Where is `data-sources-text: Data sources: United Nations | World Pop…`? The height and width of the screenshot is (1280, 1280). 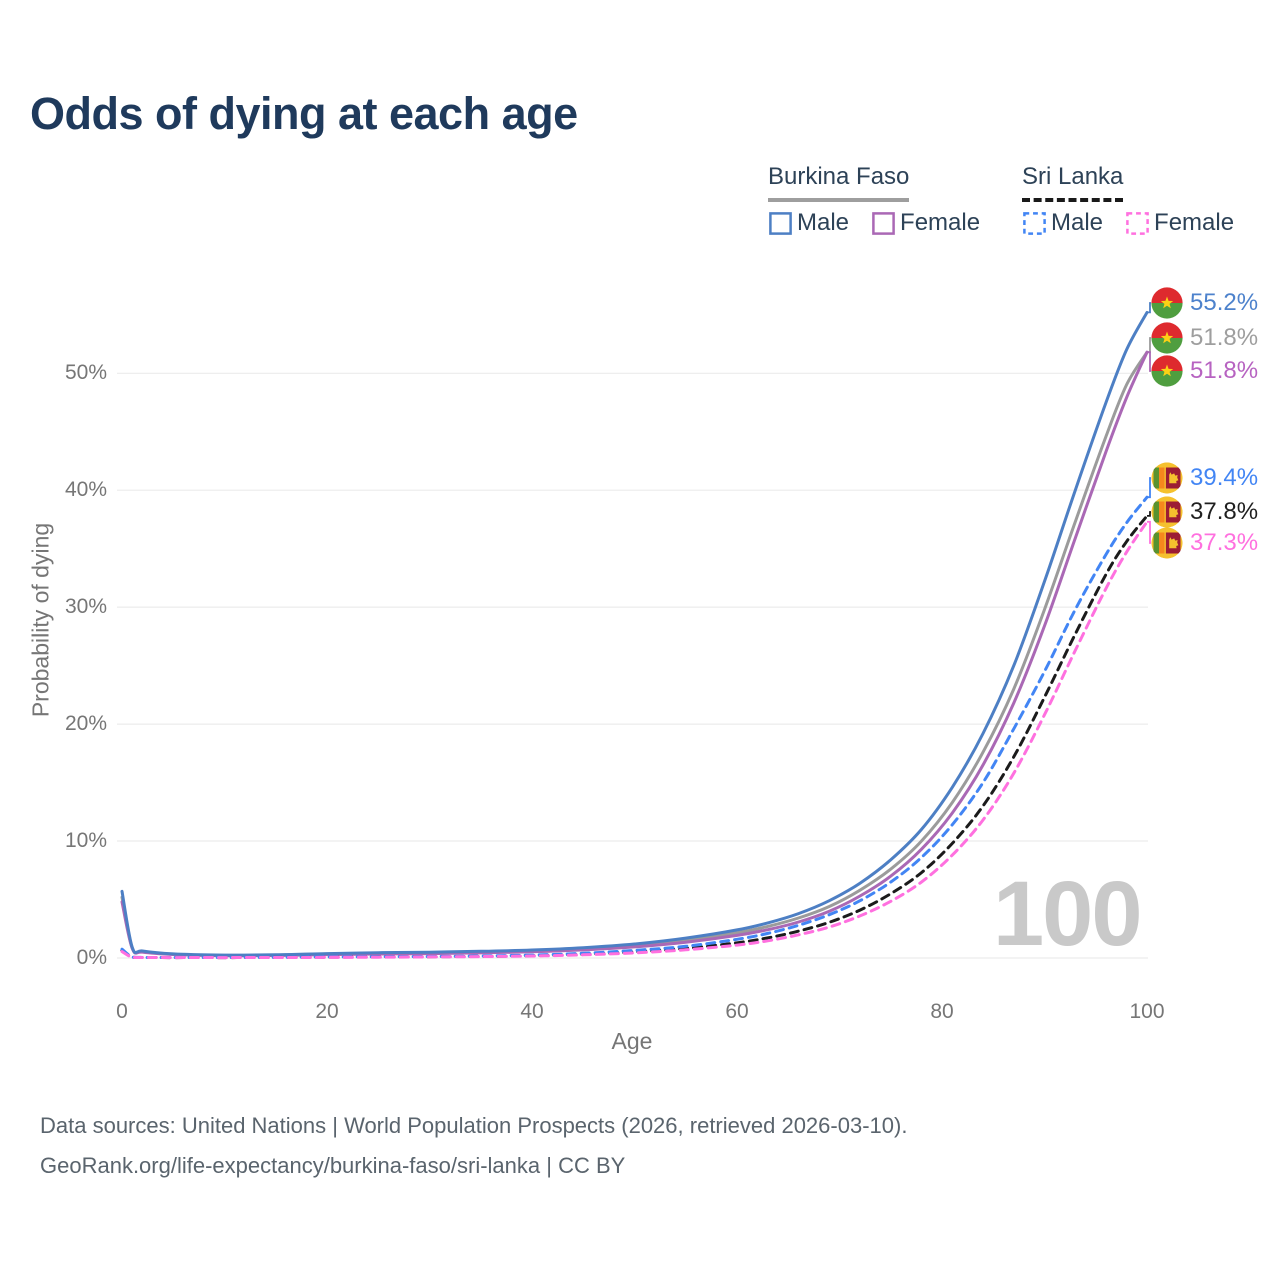 data-sources-text: Data sources: United Nations | World Pop… is located at coordinates (474, 1125).